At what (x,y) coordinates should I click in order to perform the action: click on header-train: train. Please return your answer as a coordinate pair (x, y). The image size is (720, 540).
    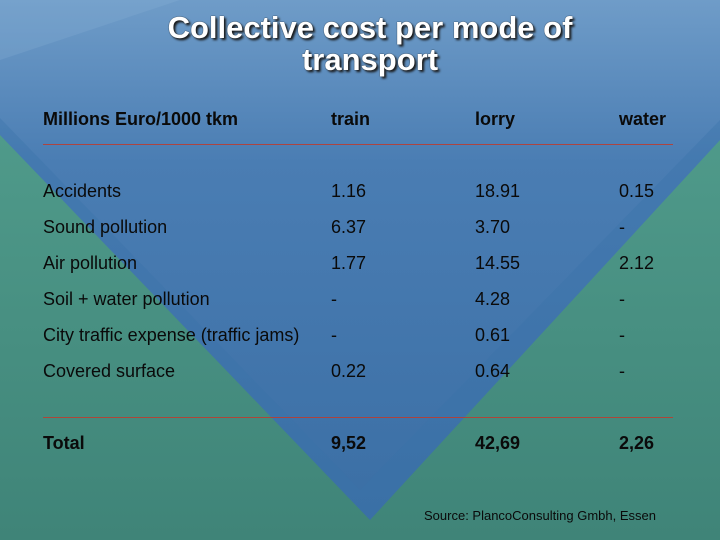
    Looking at the image, I should click on (351, 119).